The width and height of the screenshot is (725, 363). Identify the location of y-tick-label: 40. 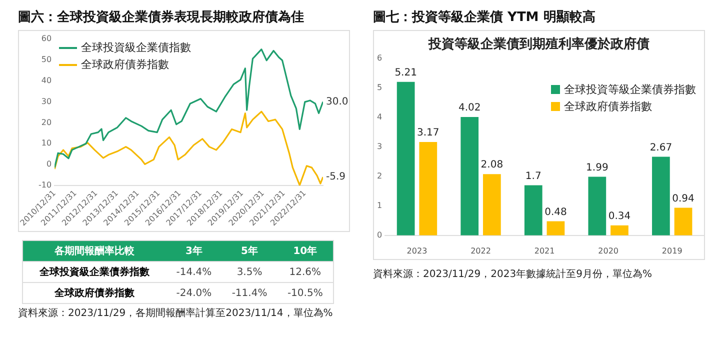
(46, 80).